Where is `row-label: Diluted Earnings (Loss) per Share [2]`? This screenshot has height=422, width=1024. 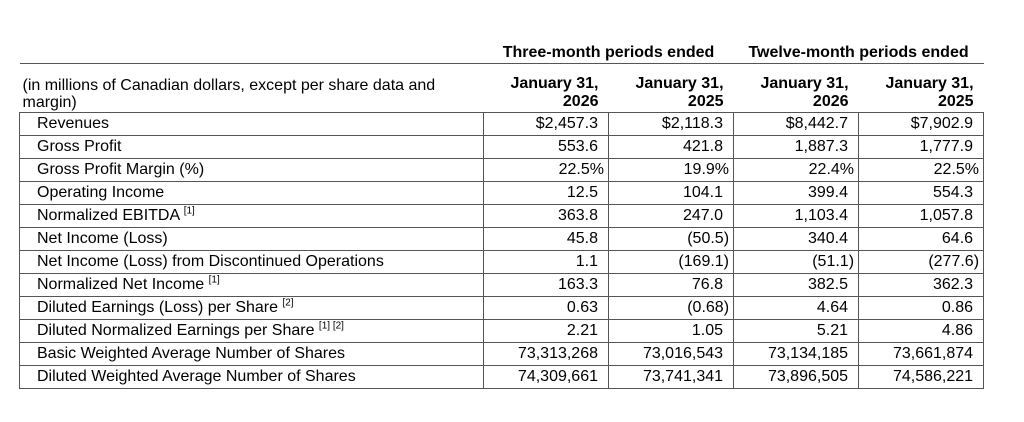 row-label: Diluted Earnings (Loss) per Share [2] is located at coordinates (251, 308).